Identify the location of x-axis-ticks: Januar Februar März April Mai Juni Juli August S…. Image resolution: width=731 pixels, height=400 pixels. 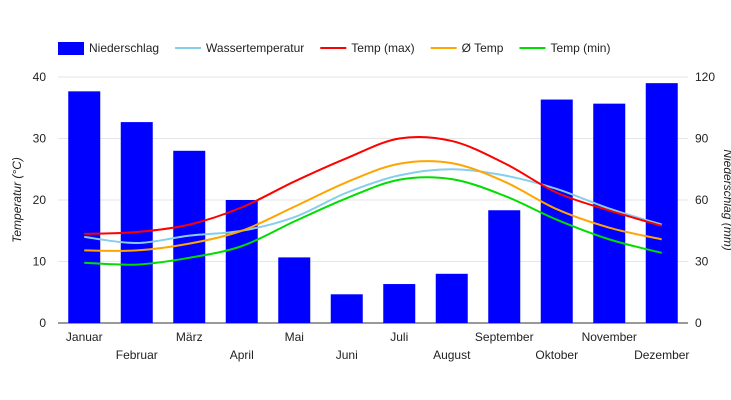
(378, 346).